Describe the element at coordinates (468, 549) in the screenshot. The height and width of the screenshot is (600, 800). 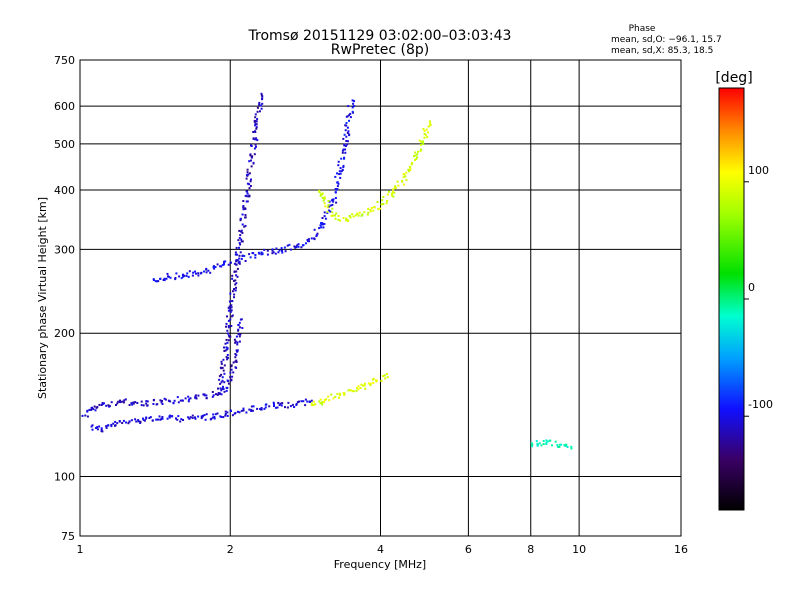
I see `x-tick-label: 6` at that location.